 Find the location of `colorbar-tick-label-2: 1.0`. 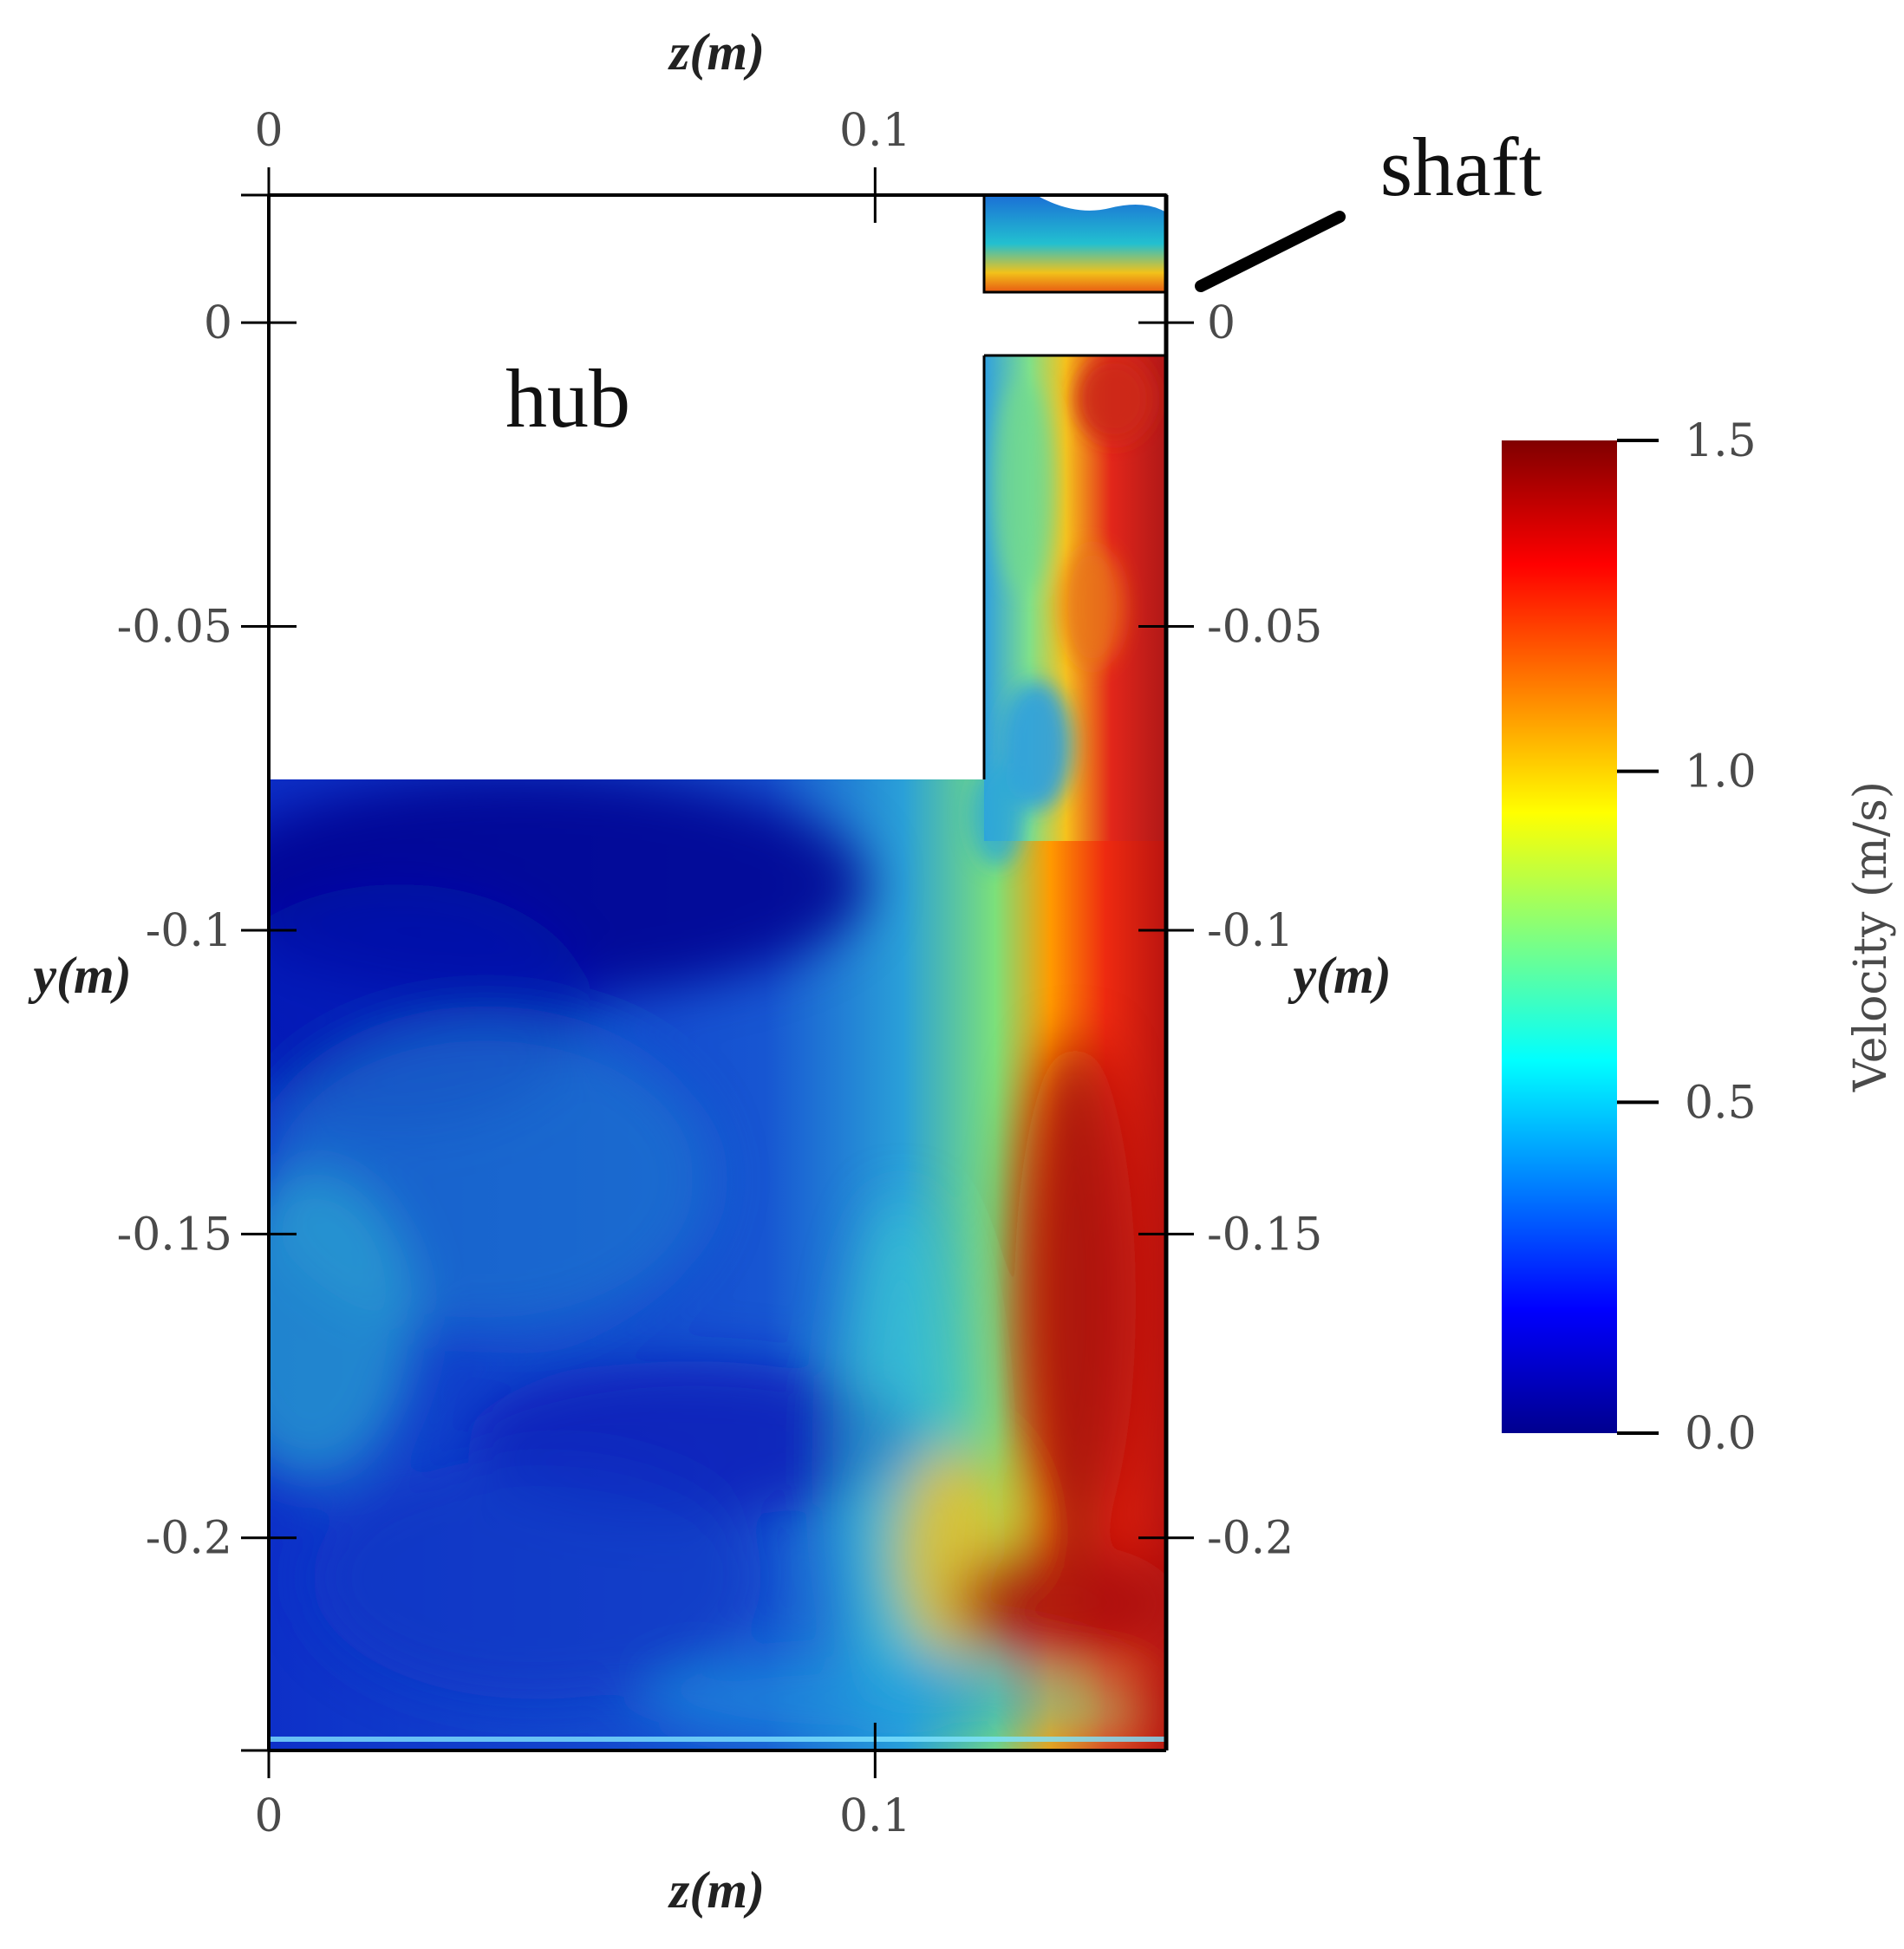

colorbar-tick-label-2: 1.0 is located at coordinates (1721, 772).